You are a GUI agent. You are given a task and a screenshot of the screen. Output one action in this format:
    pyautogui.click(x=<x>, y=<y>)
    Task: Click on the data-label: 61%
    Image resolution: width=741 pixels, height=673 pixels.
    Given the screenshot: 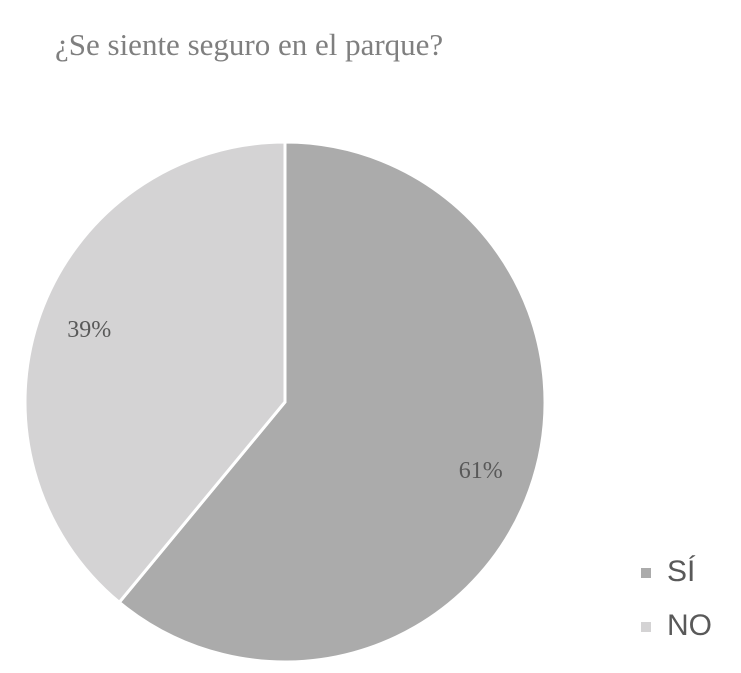 What is the action you would take?
    pyautogui.click(x=481, y=471)
    